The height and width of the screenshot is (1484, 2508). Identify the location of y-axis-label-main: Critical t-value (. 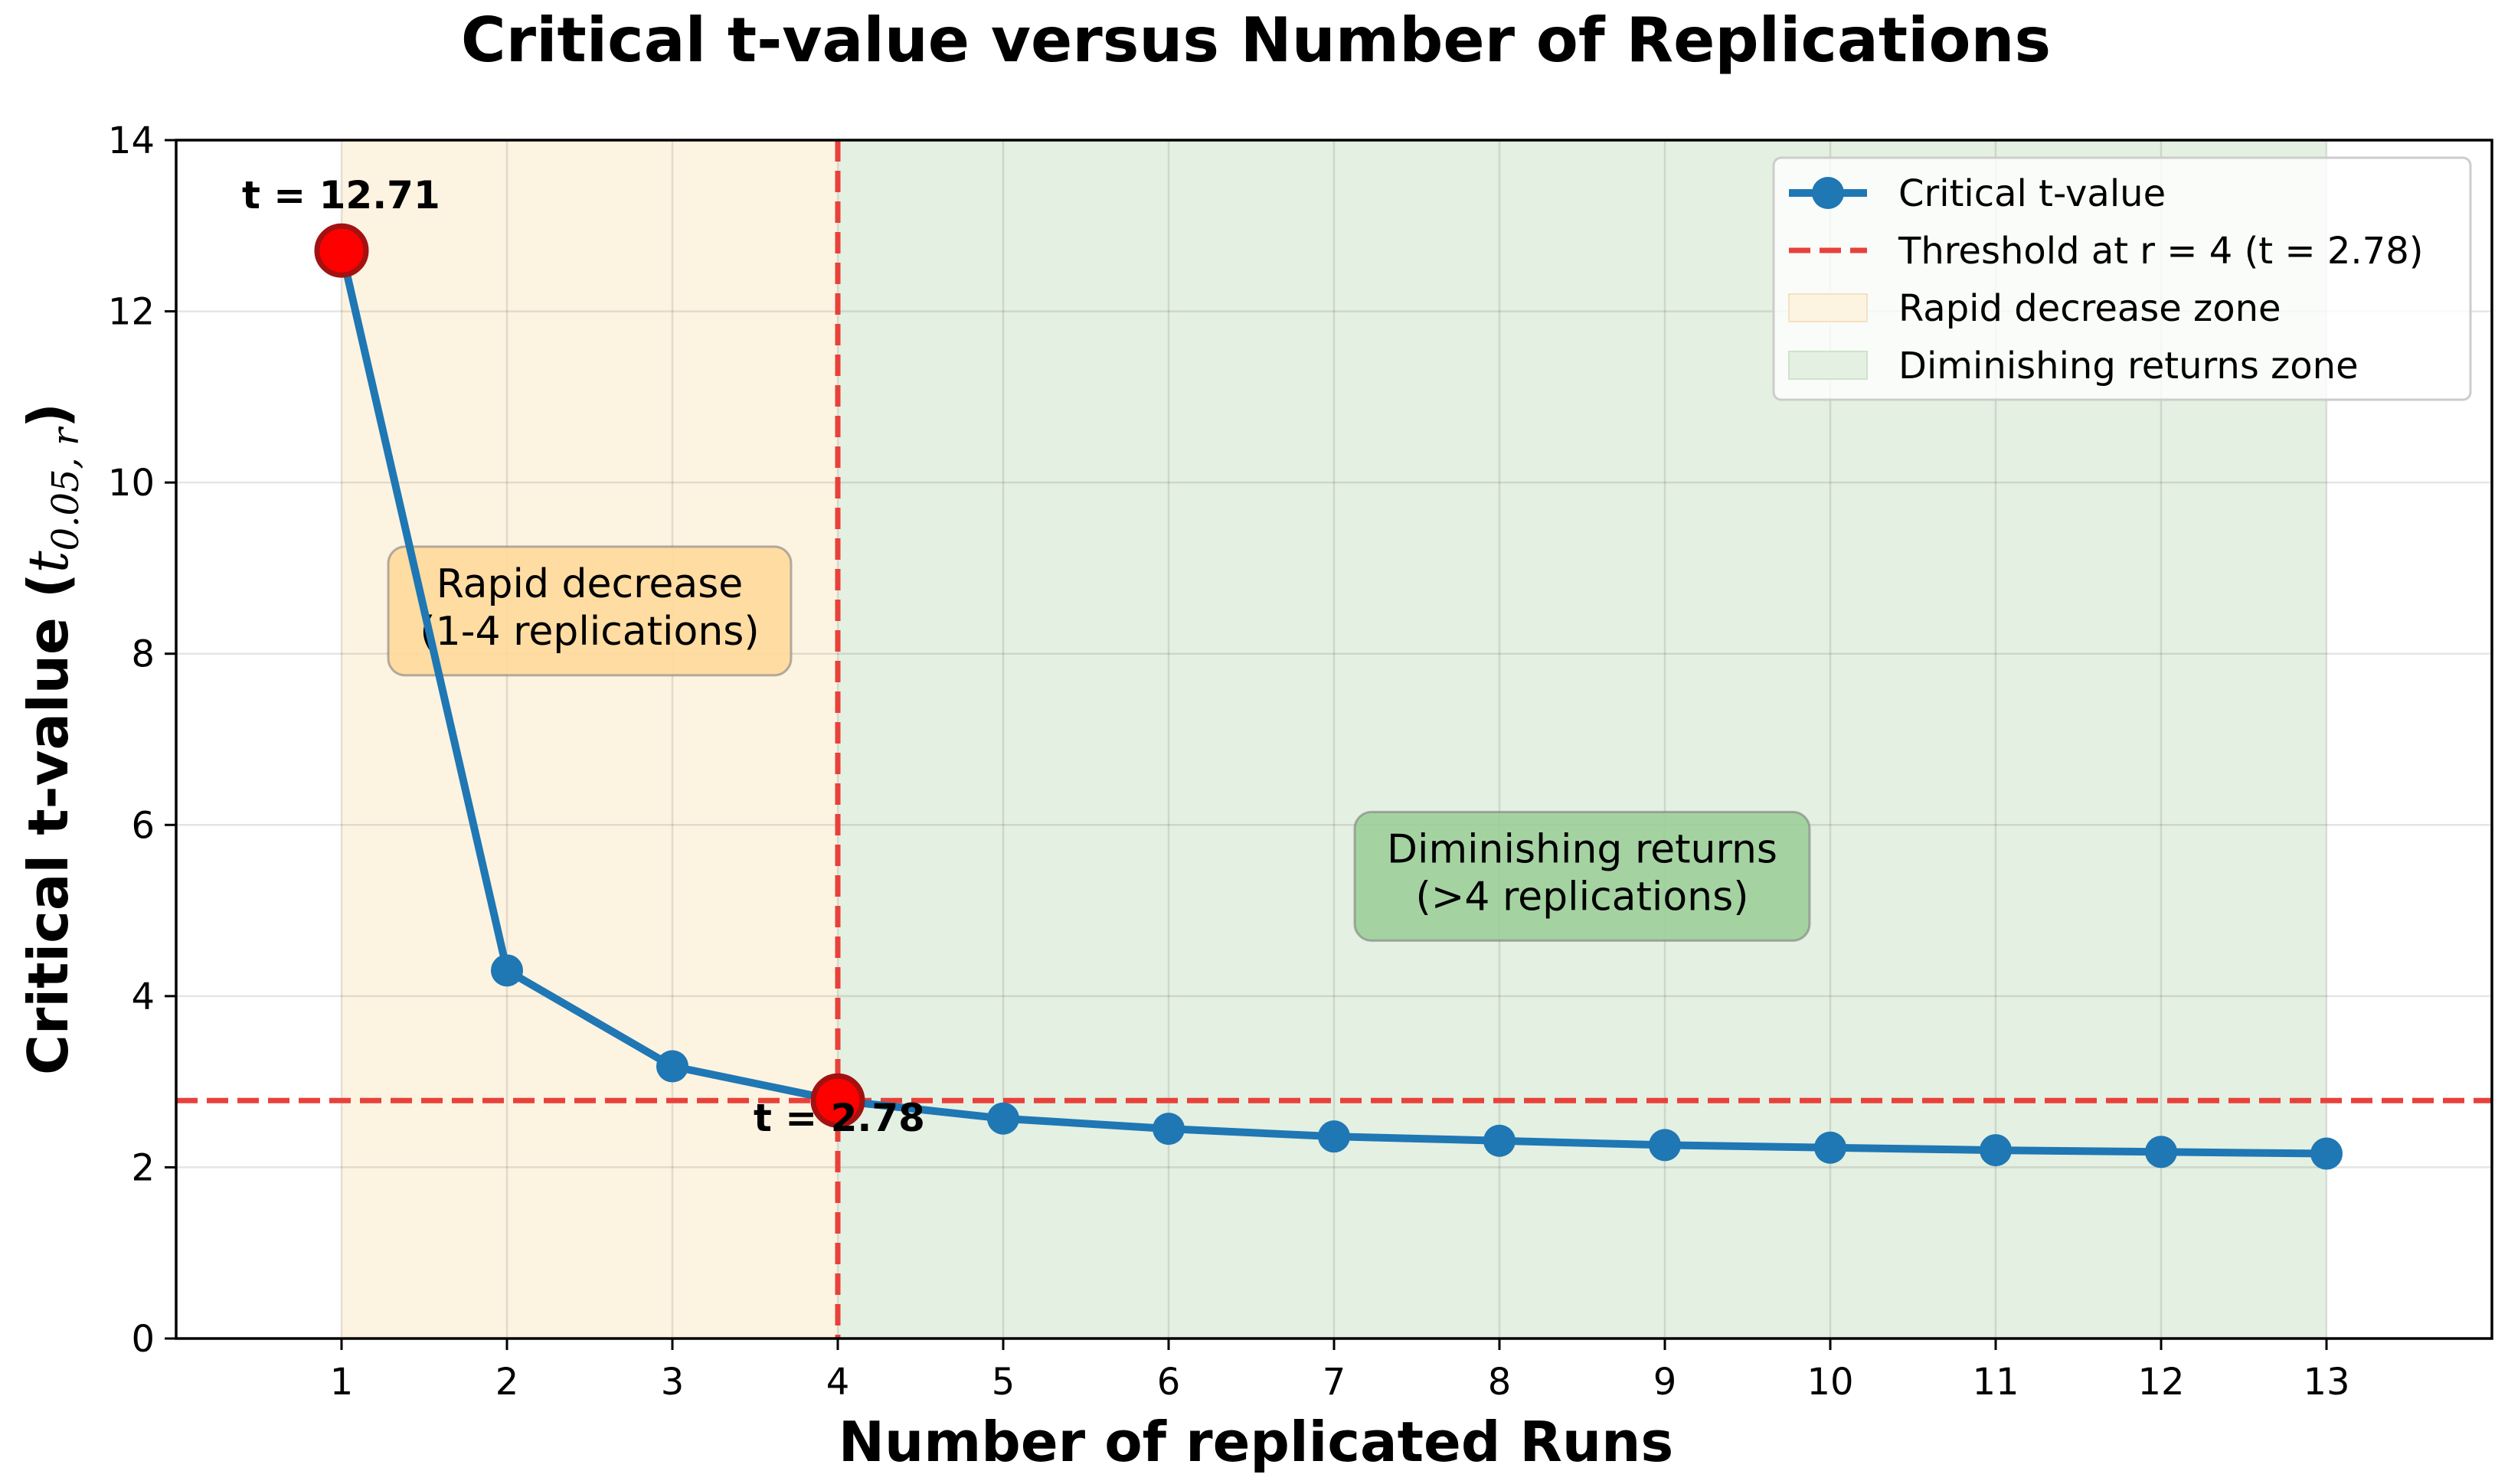
(48, 824).